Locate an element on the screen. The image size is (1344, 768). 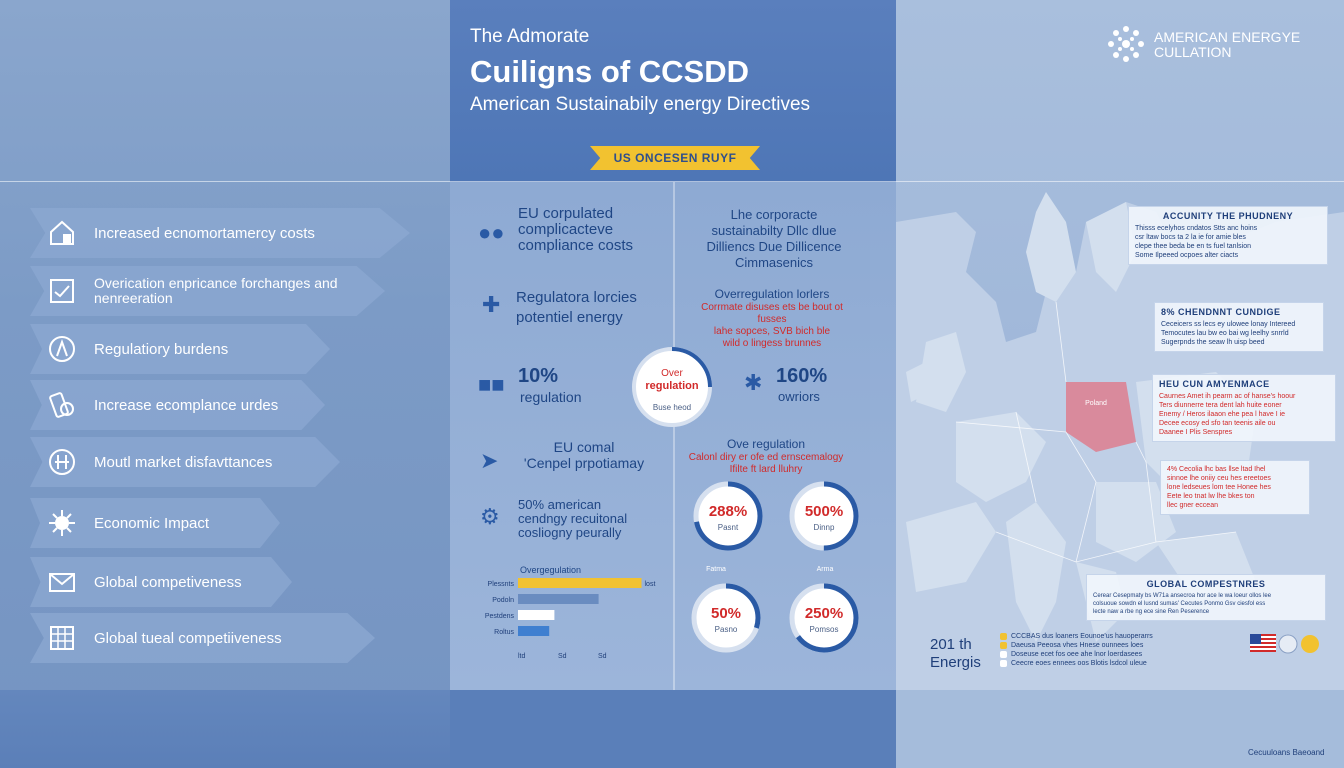
clipboard-icon is located at coordinates (62, 291).